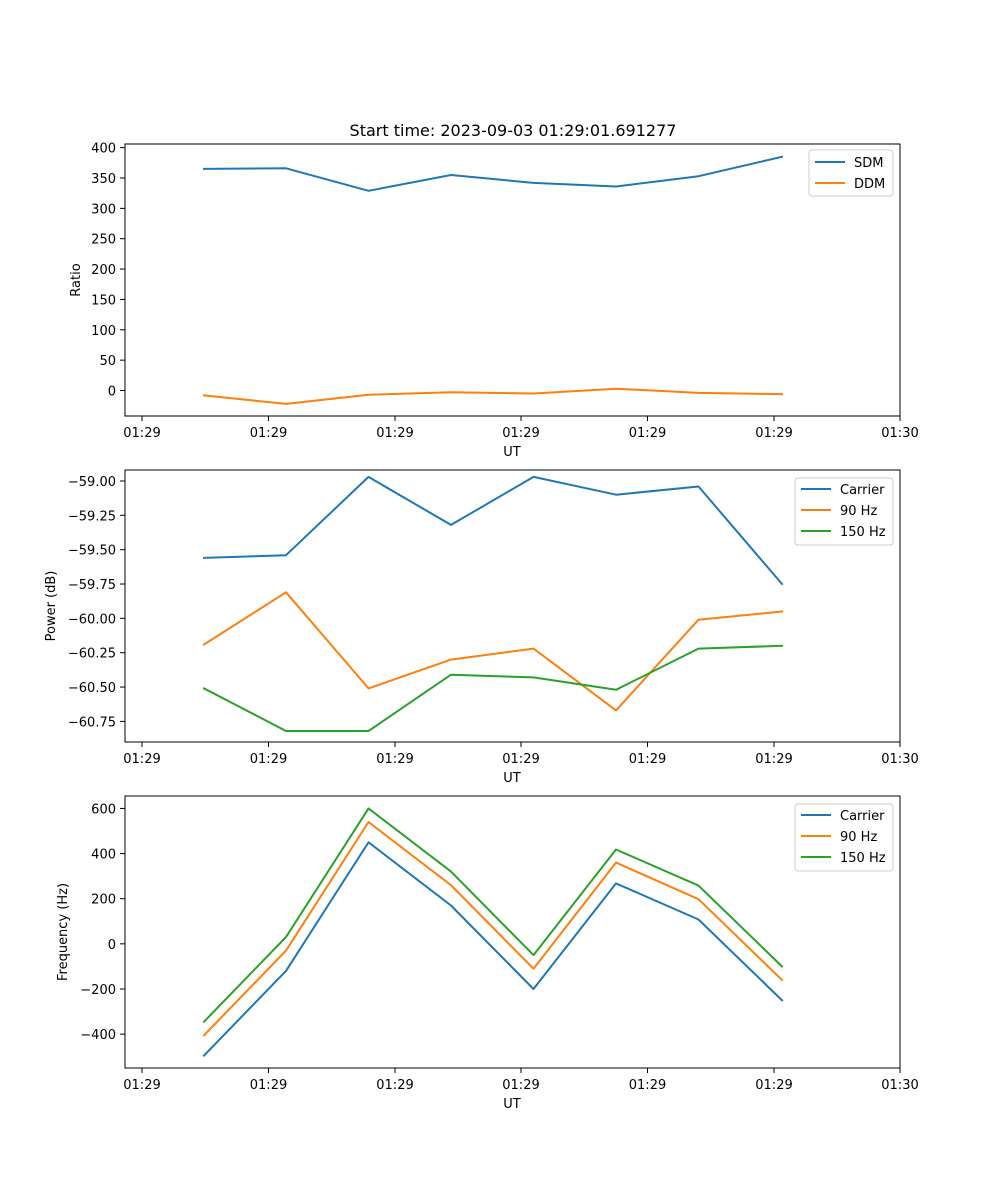 Image resolution: width=1000 pixels, height=1200 pixels. What do you see at coordinates (493, 688) in the screenshot?
I see `power-series-line-150hz` at bounding box center [493, 688].